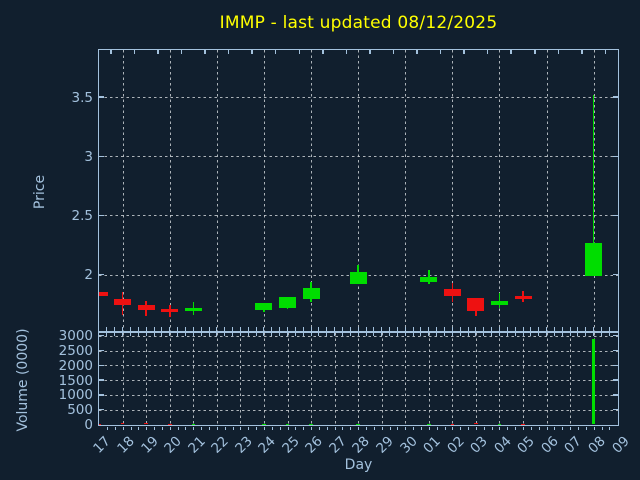 This screenshot has height=480, width=640. I want to click on x-tick-label: 21, so click(196, 445).